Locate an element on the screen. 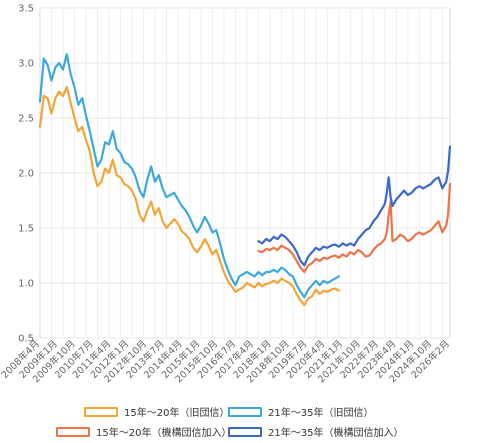 This screenshot has width=480, height=443. y-tick-label: 2.5 is located at coordinates (26, 119).